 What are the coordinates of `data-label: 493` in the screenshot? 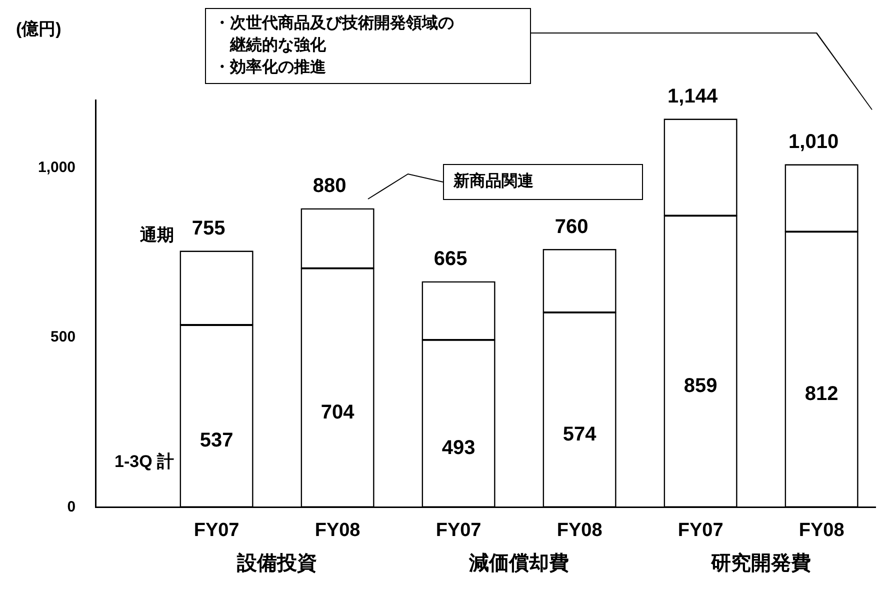 It's located at (459, 448).